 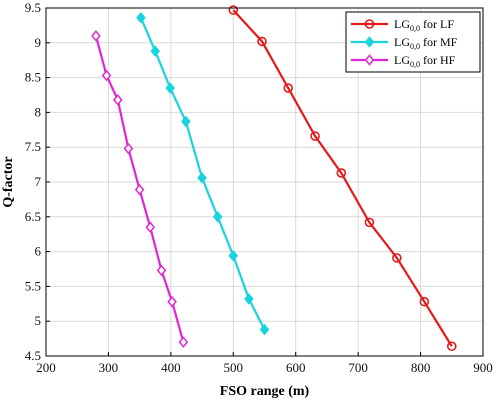 I want to click on x-tick-label: 800, so click(x=421, y=367).